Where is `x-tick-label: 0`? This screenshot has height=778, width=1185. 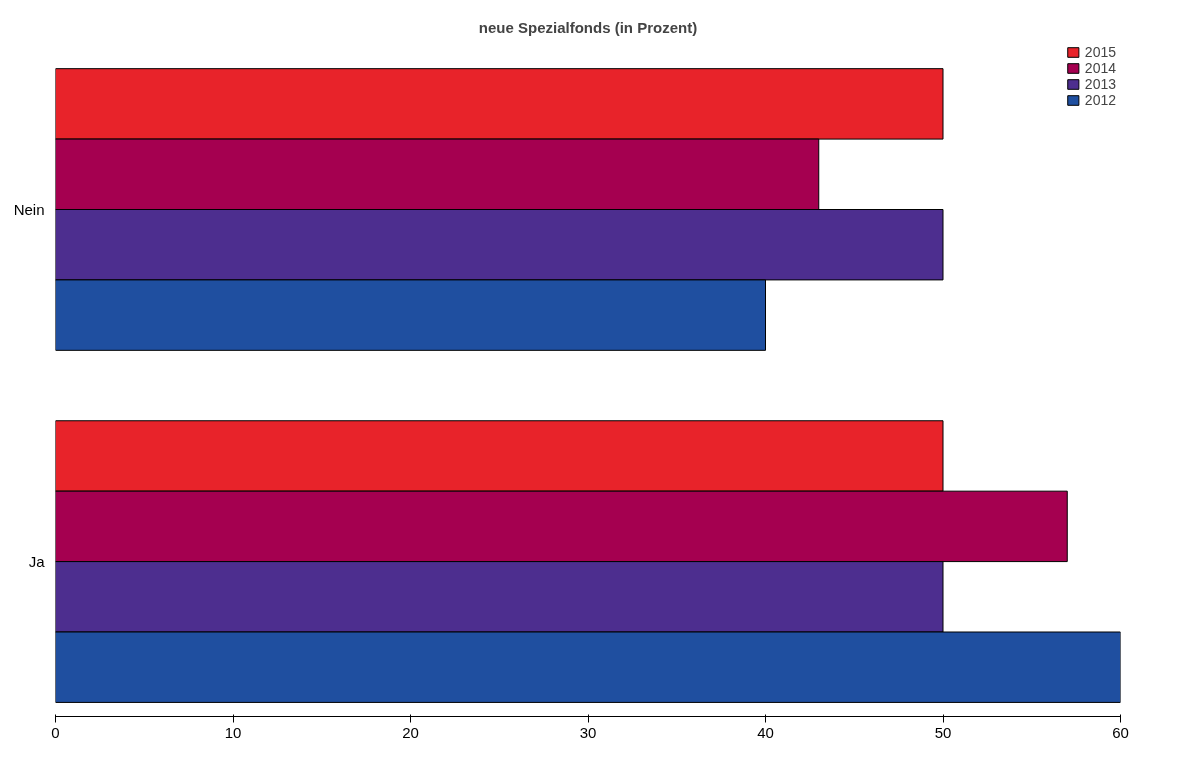 x-tick-label: 0 is located at coordinates (55, 732).